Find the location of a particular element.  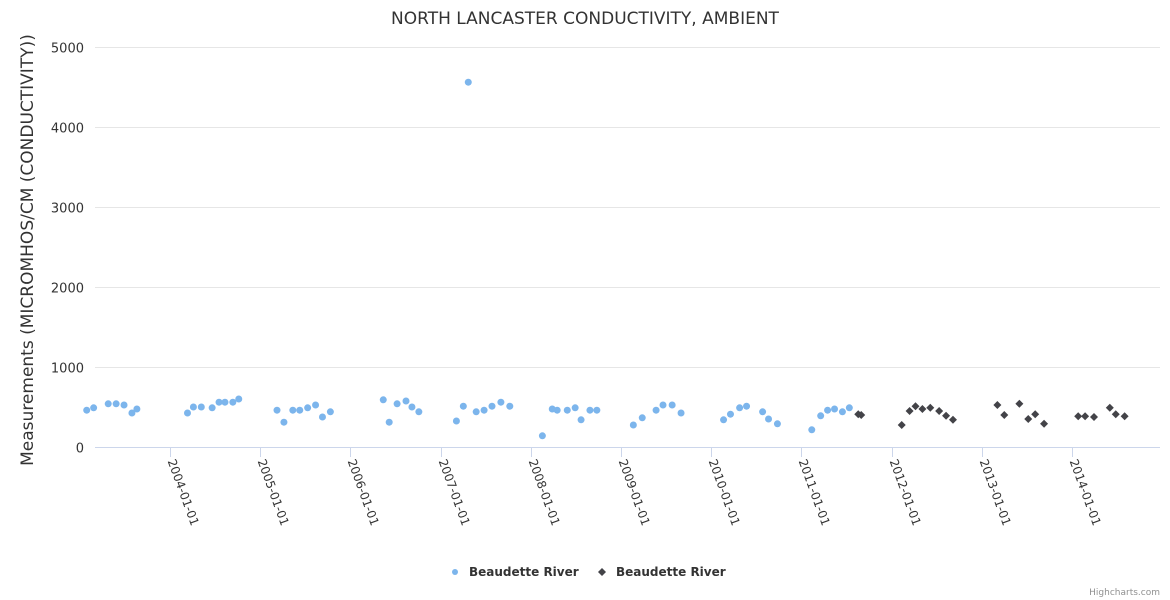

x-tick-label: 2011-01-01 is located at coordinates (814, 492).